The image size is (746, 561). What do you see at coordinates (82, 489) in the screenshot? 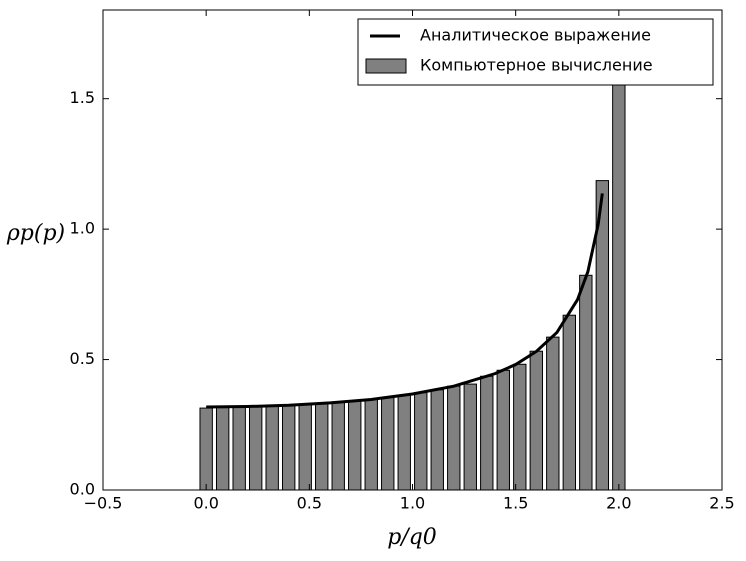
I see `y-tick-label: 0.0` at bounding box center [82, 489].